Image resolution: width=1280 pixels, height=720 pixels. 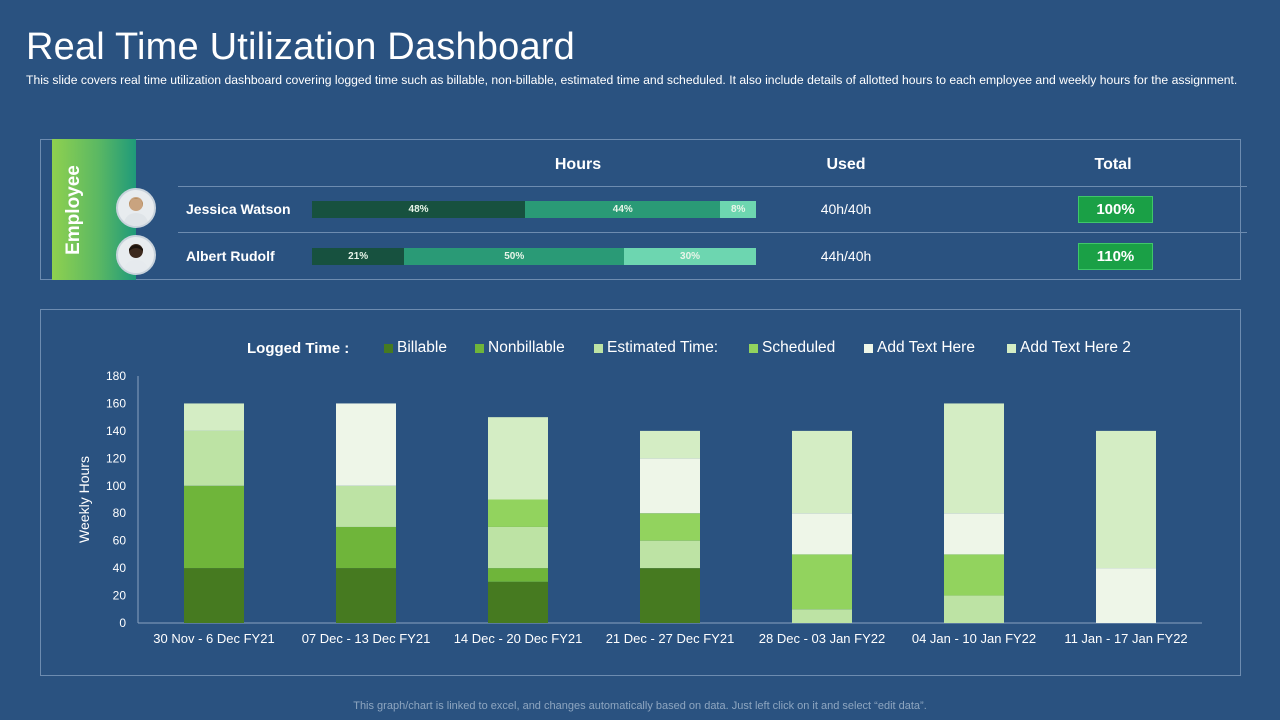 I want to click on legend-label: Billable, so click(x=422, y=347).